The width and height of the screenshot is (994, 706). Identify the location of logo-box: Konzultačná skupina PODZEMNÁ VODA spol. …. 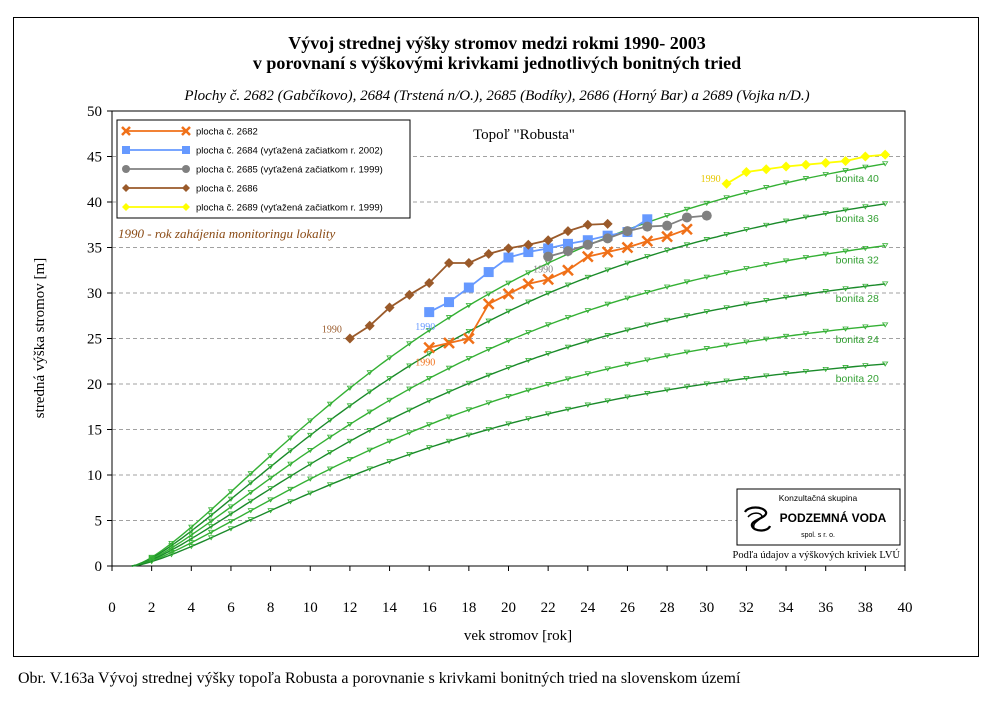
(818, 517).